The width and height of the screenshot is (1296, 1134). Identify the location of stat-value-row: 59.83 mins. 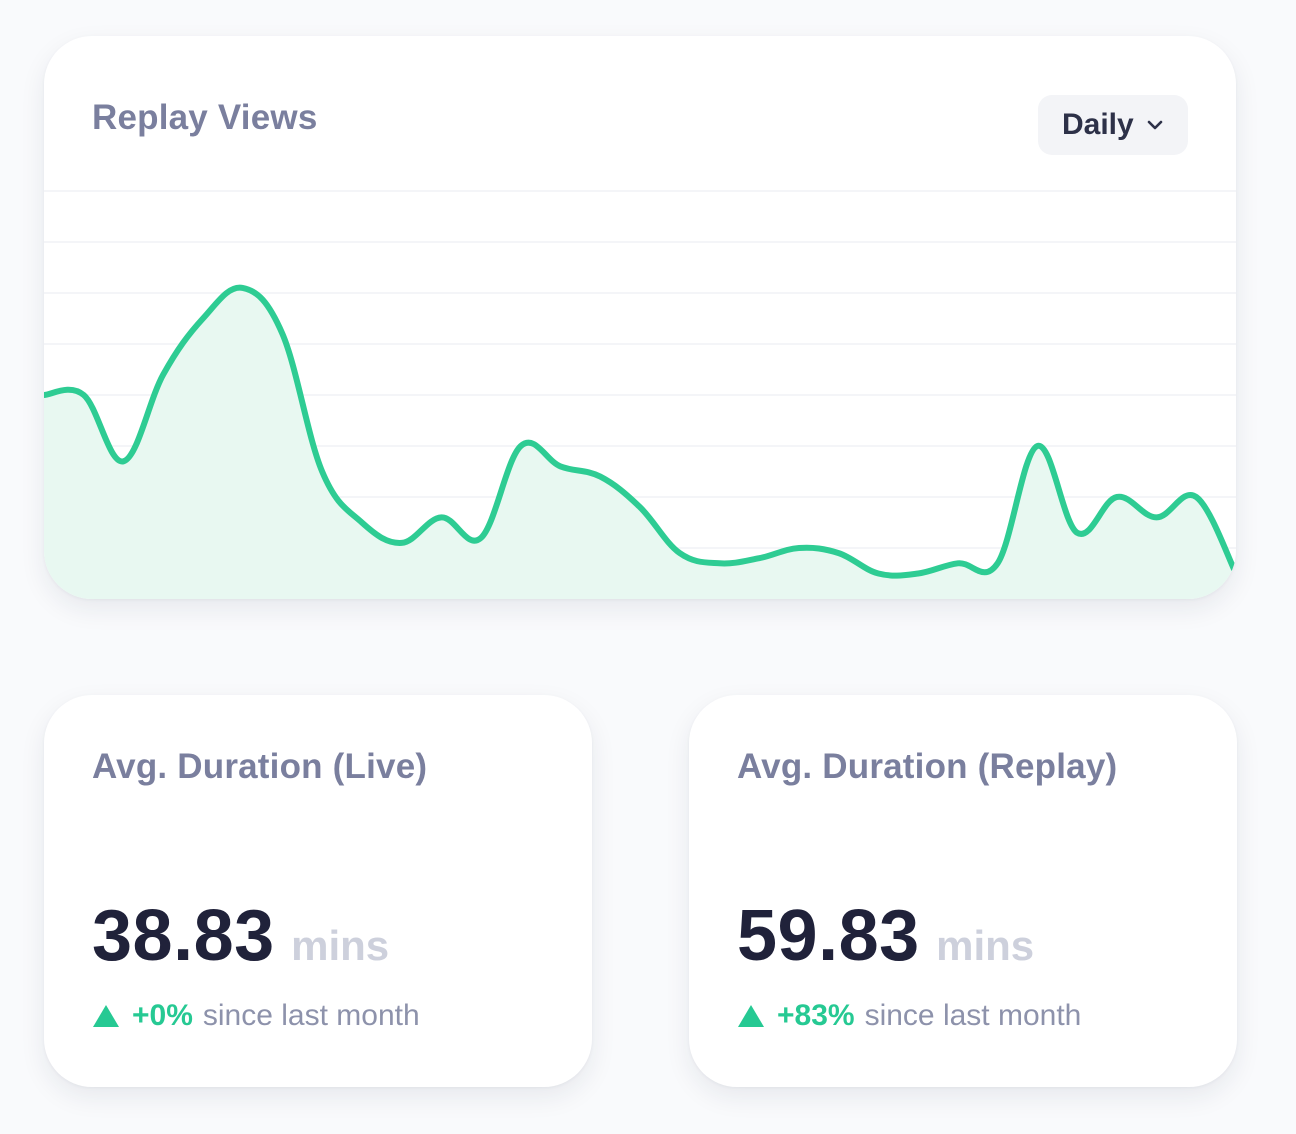
(885, 936).